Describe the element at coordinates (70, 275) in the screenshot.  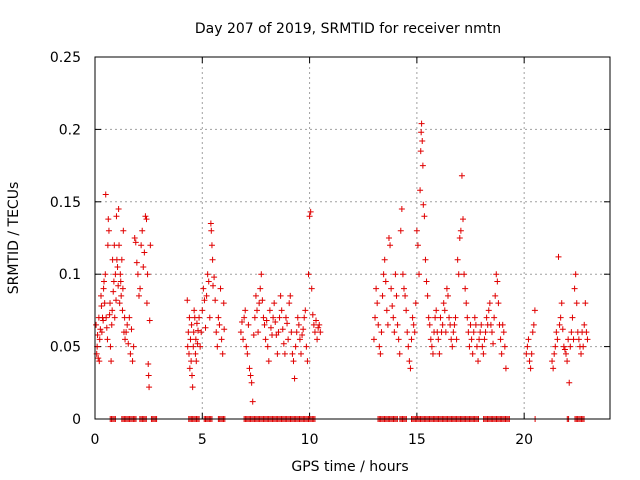
I see `y-tick-label: 0.1` at that location.